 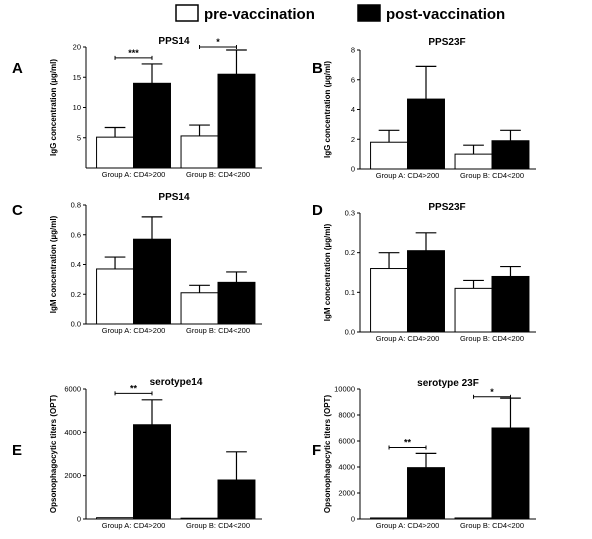 What do you see at coordinates (17, 210) in the screenshot?
I see `panel-letter: C` at bounding box center [17, 210].